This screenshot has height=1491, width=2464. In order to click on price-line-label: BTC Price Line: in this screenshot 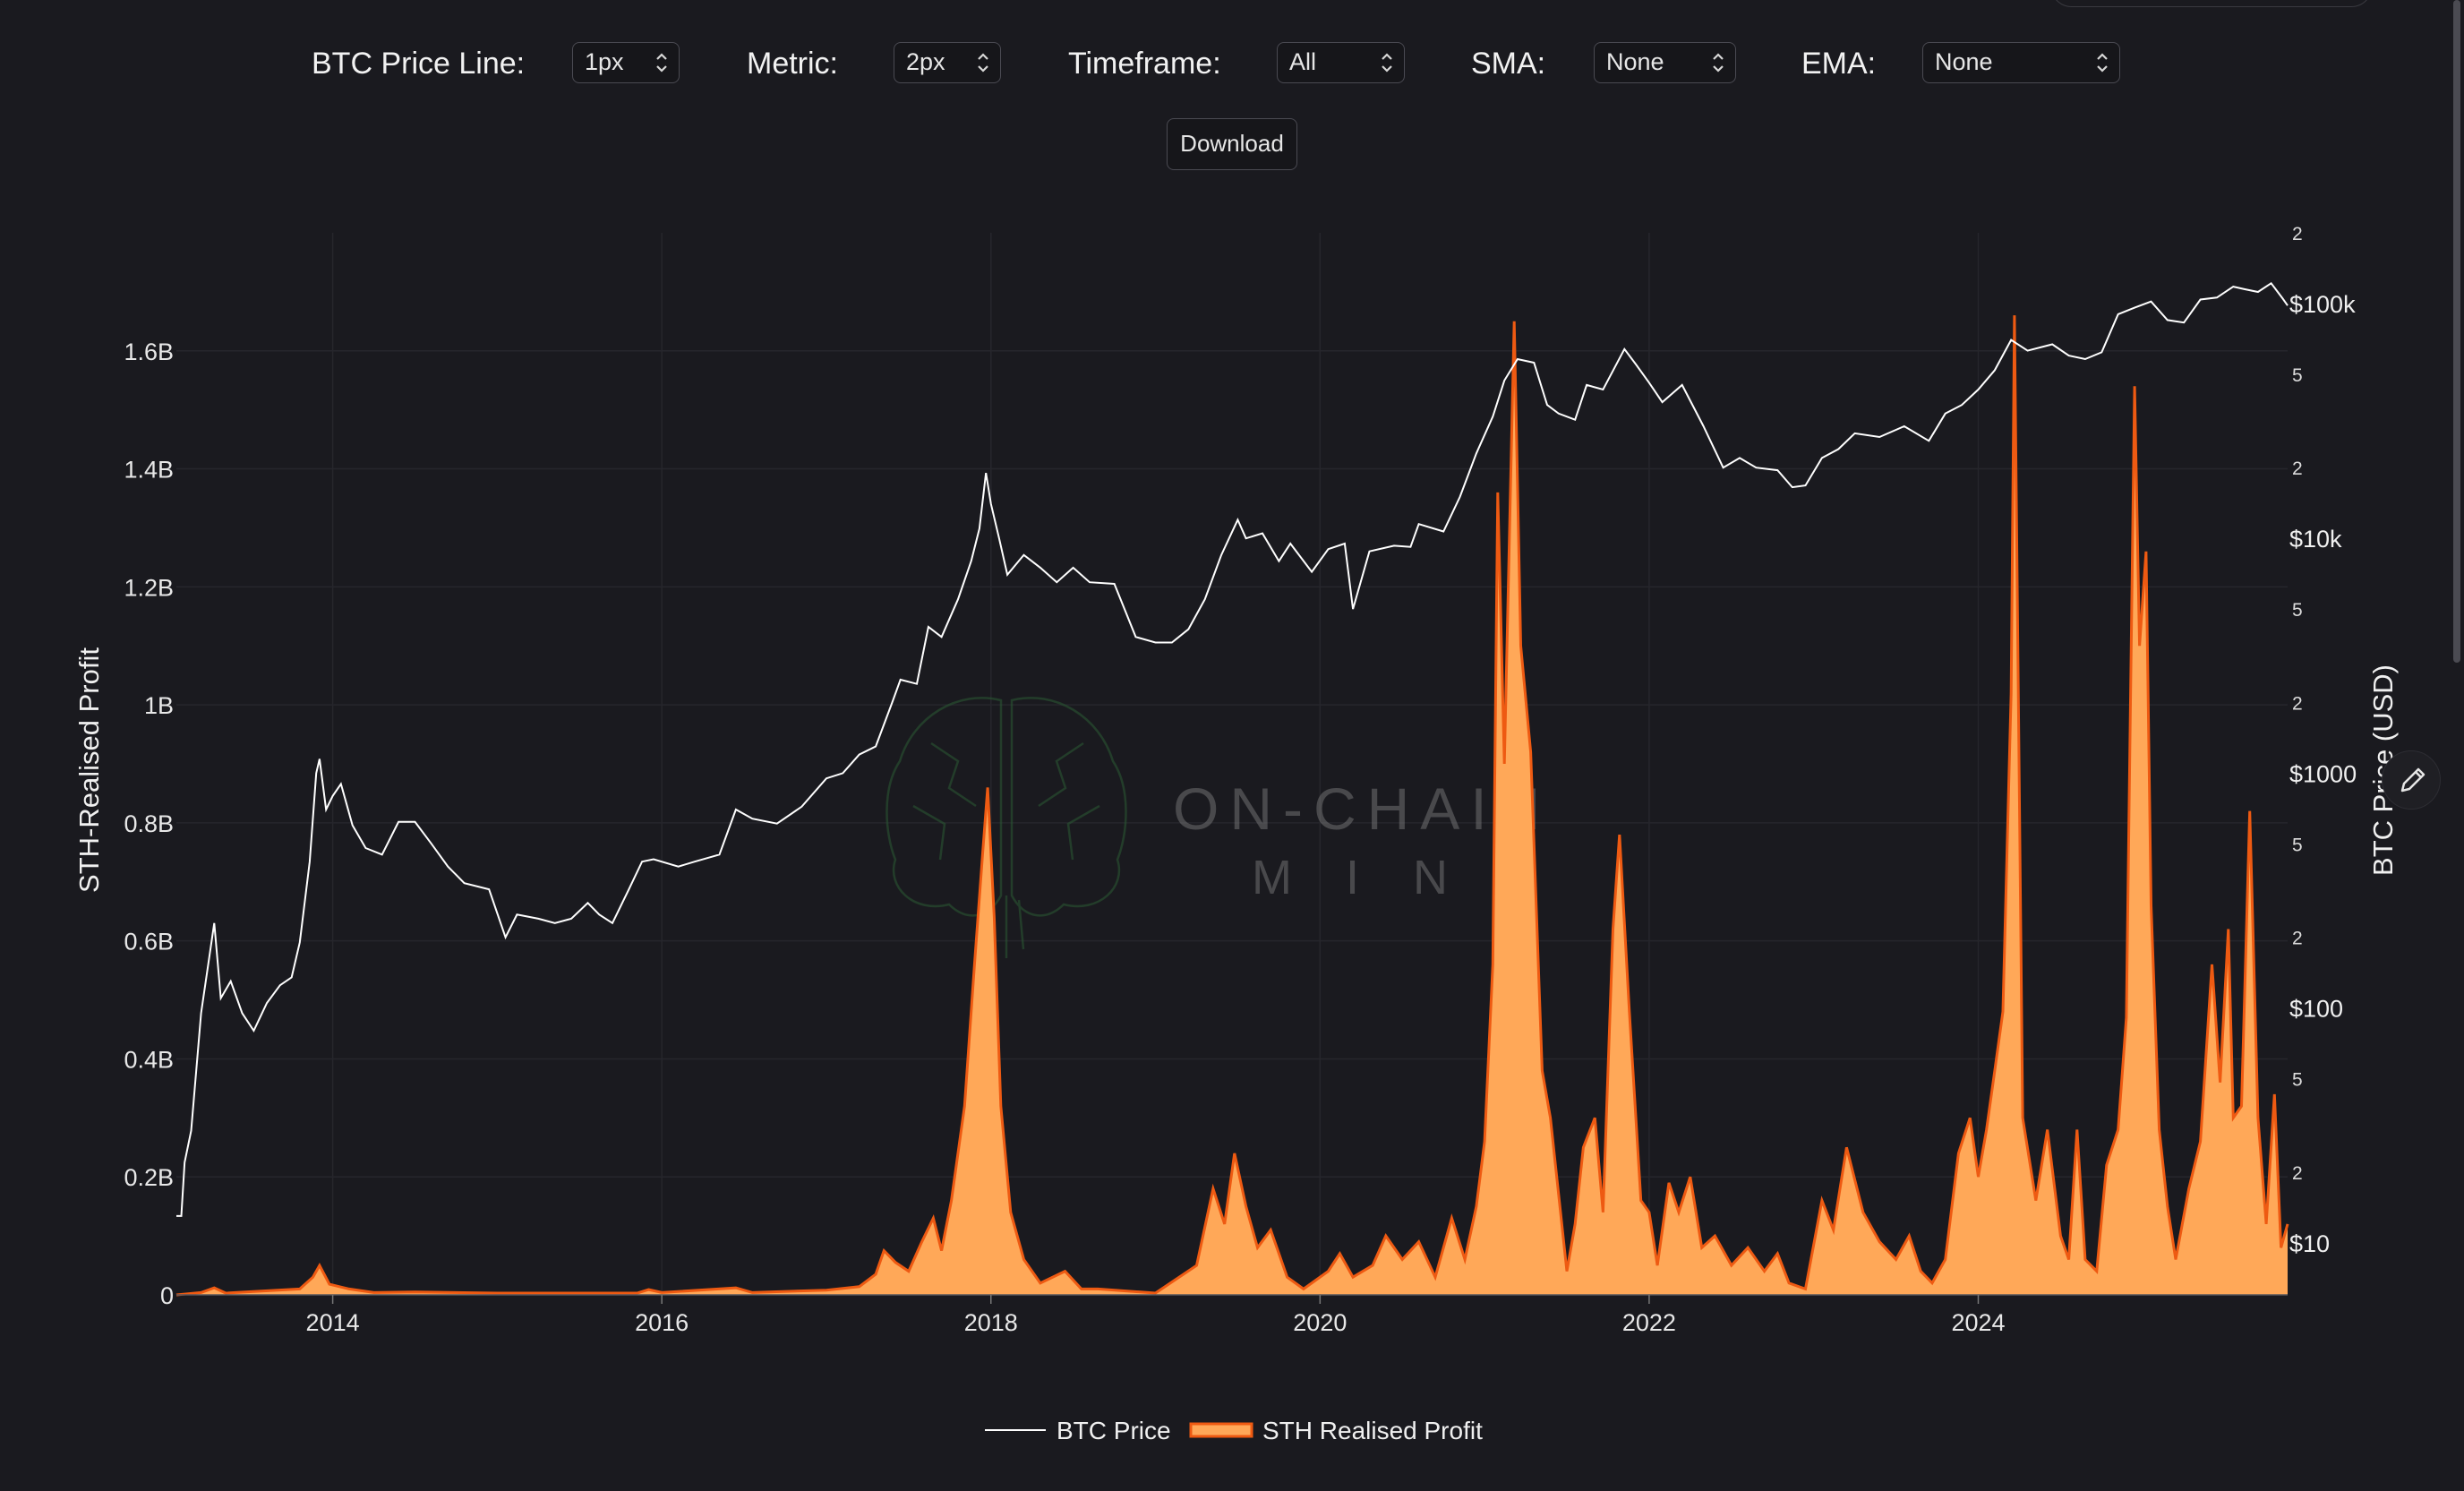, I will do `click(419, 64)`.